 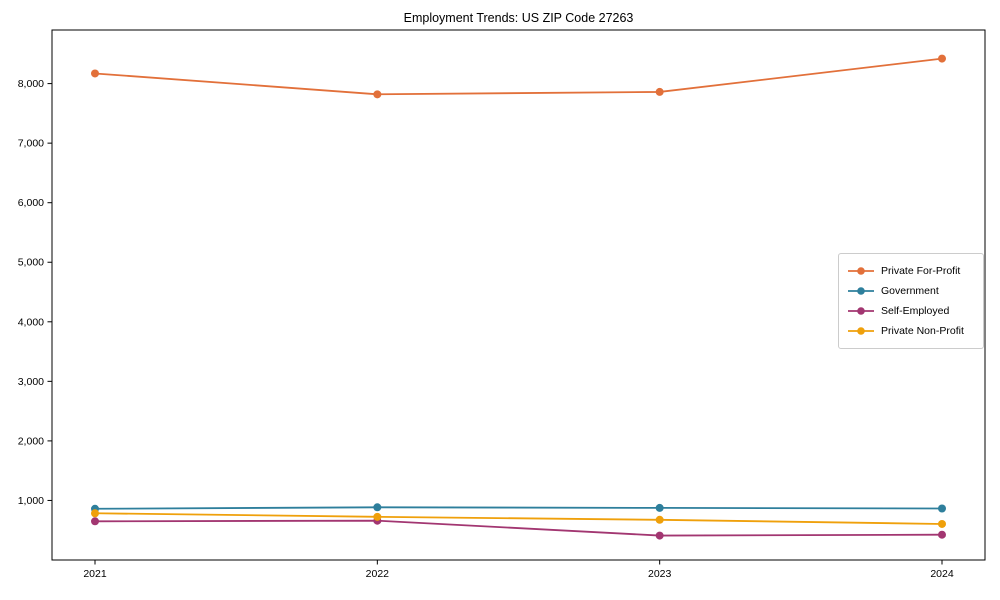 What do you see at coordinates (518, 18) in the screenshot?
I see `chart-title: Employment Trends: US ZIP Code 27263` at bounding box center [518, 18].